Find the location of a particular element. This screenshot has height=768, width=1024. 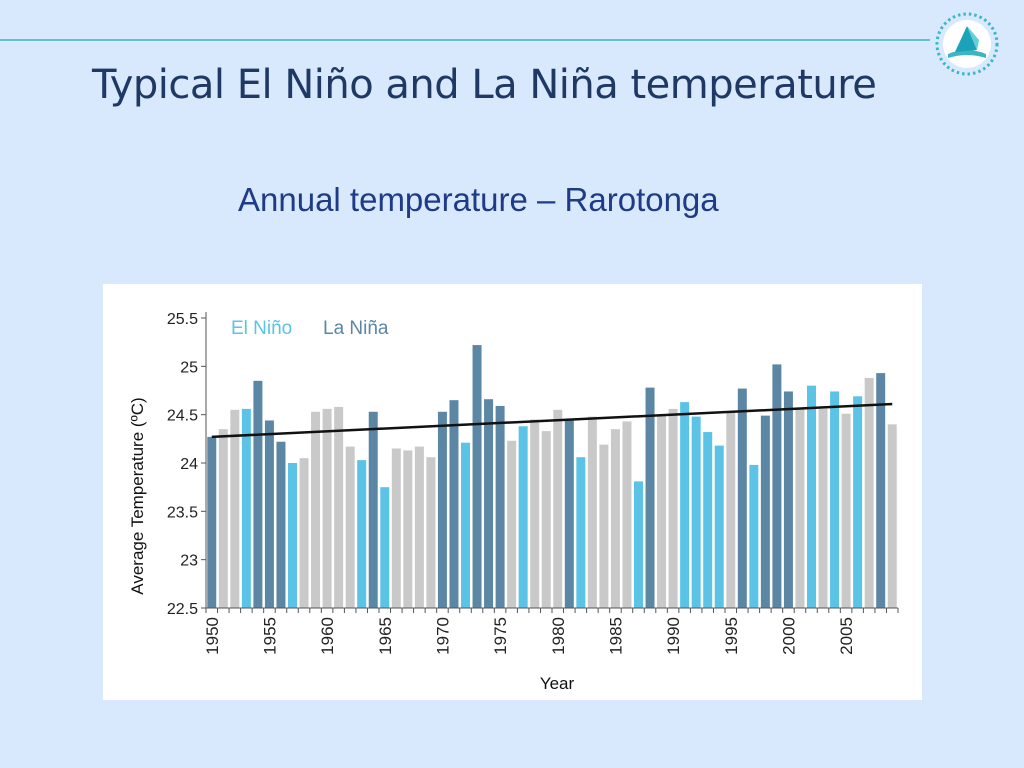

bar-1990 is located at coordinates (673, 508).